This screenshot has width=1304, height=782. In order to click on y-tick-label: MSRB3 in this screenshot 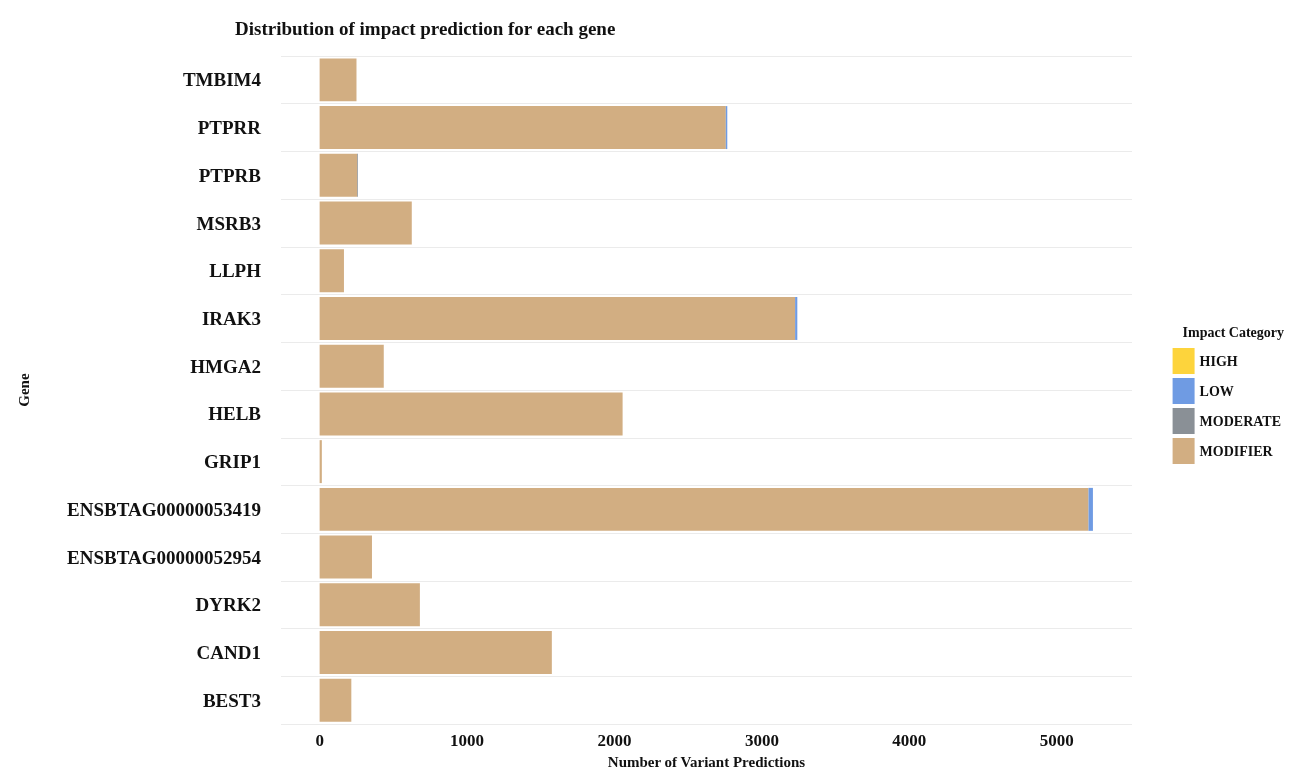, I will do `click(228, 223)`.